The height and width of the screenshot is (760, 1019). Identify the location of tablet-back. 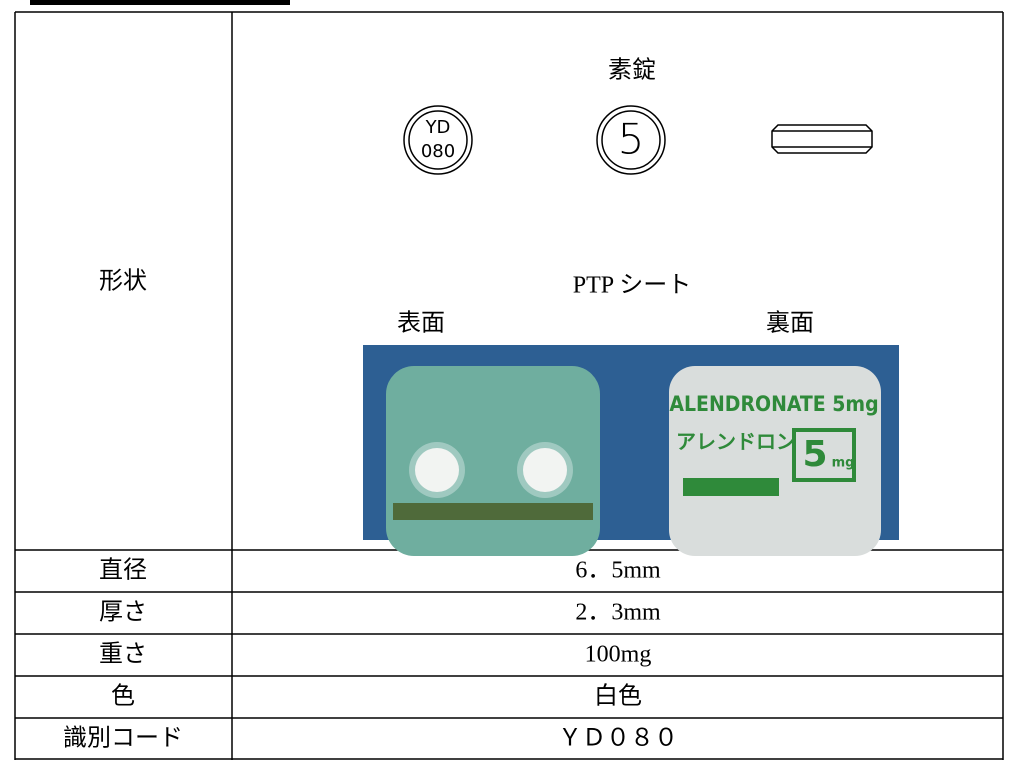
(631, 140).